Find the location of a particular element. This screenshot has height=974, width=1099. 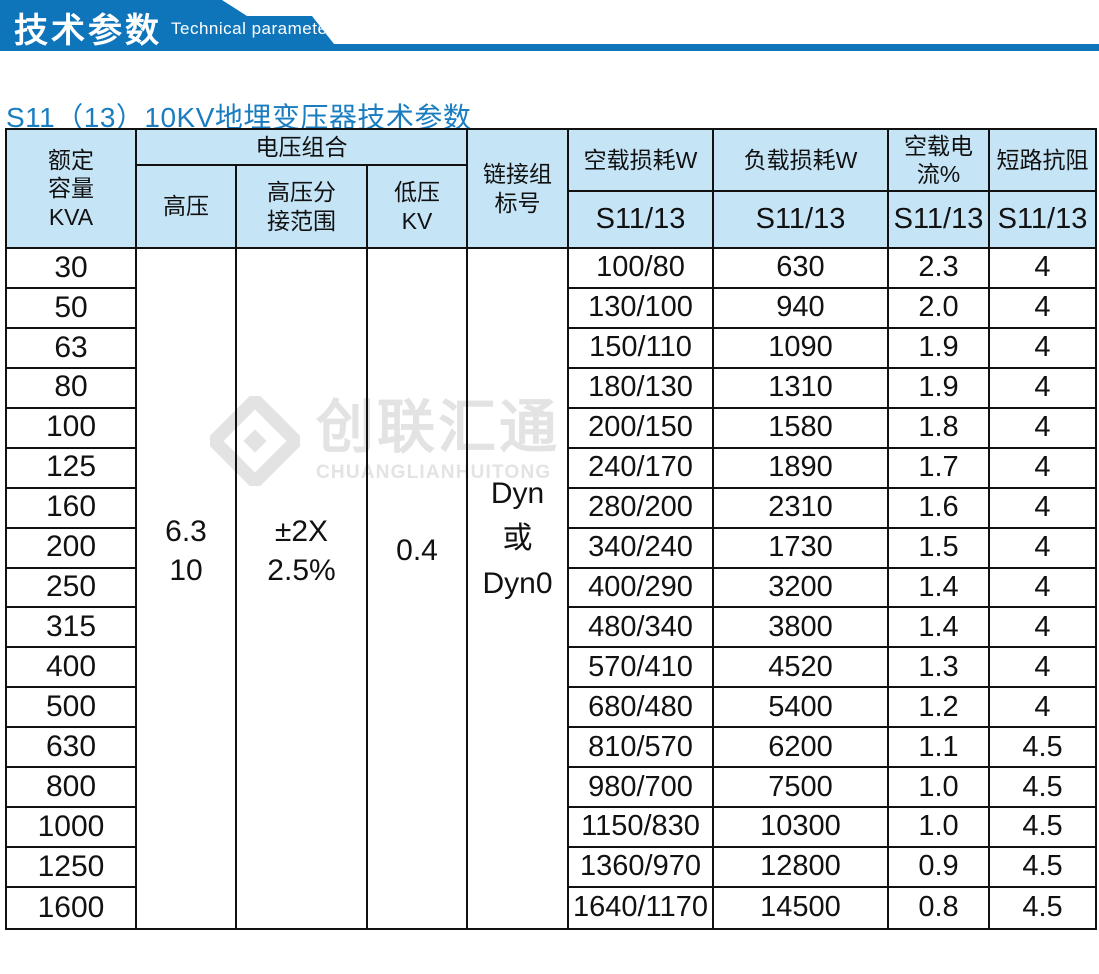

no-load-current-cell: 2.0 is located at coordinates (939, 308).